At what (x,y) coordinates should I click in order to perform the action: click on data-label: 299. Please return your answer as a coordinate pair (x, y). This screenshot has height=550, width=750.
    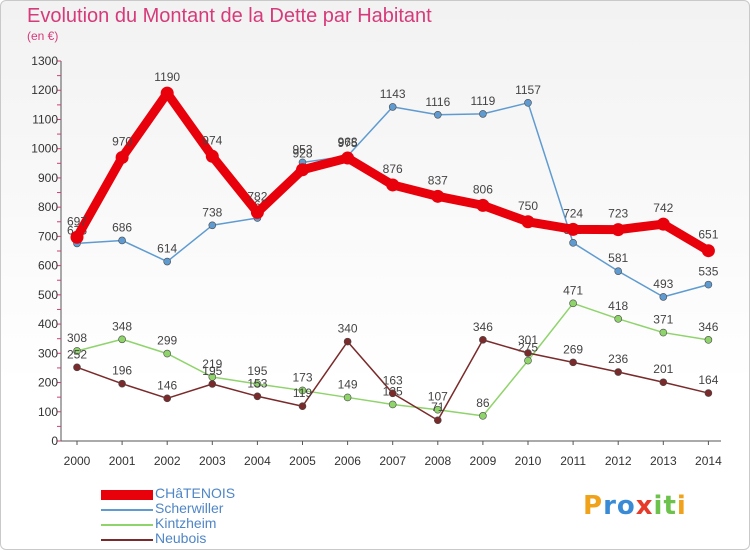
    Looking at the image, I should click on (167, 341).